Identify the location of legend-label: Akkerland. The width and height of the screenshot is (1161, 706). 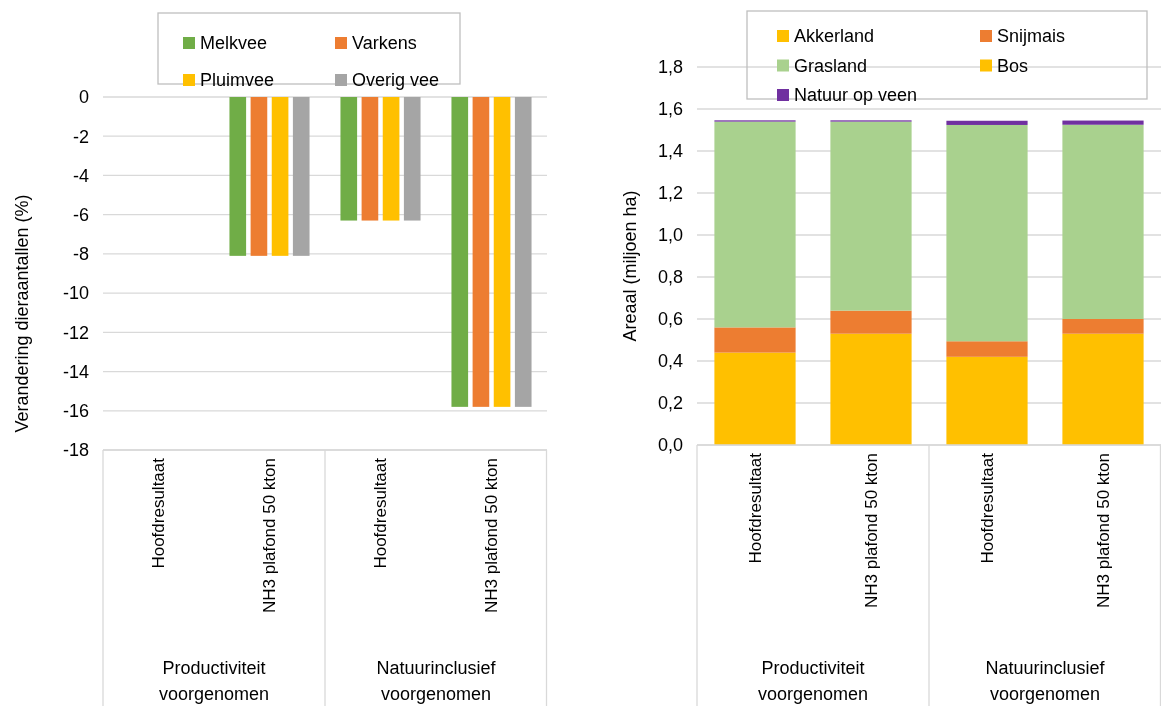
(834, 36).